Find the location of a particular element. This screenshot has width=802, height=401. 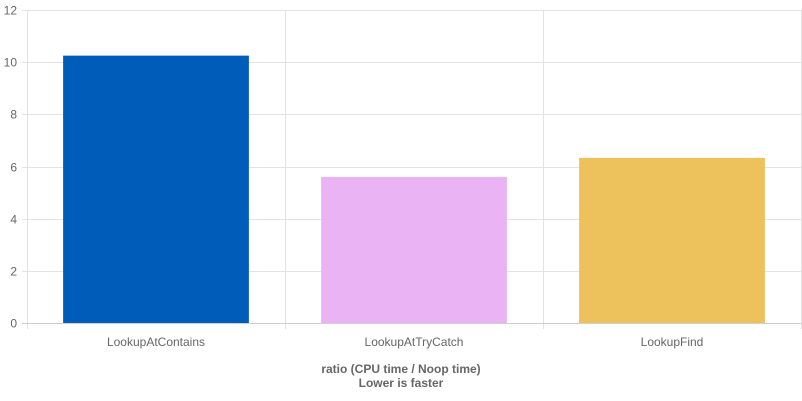

y-tick-label: 8 is located at coordinates (13, 115).